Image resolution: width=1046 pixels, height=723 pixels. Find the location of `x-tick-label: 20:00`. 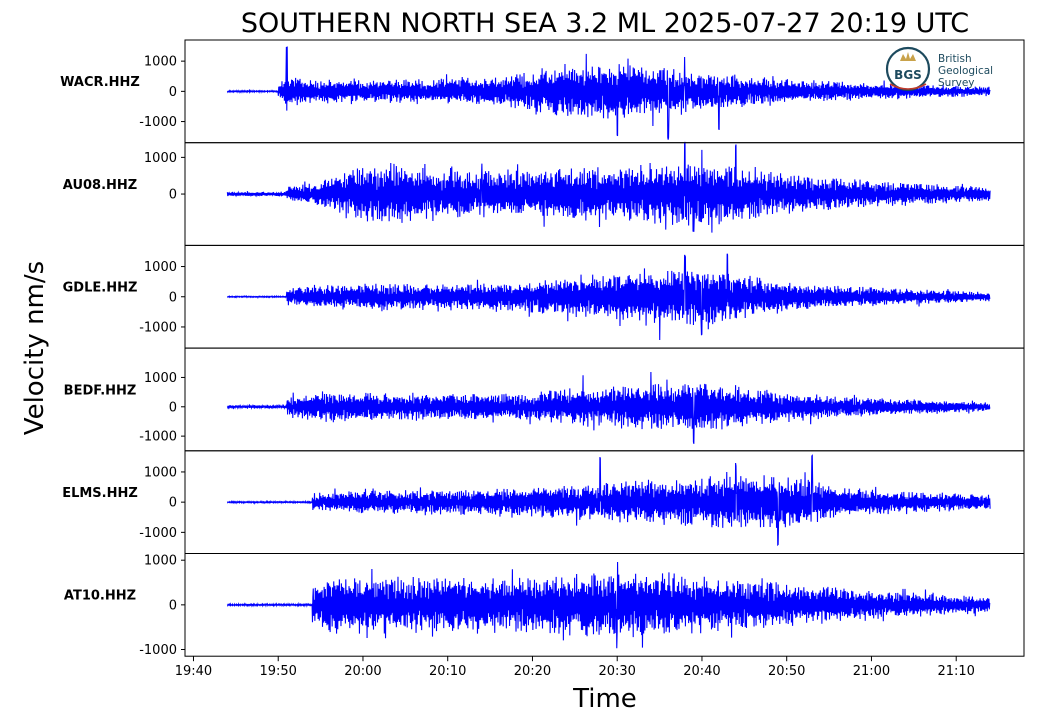

x-tick-label: 20:00 is located at coordinates (362, 671).